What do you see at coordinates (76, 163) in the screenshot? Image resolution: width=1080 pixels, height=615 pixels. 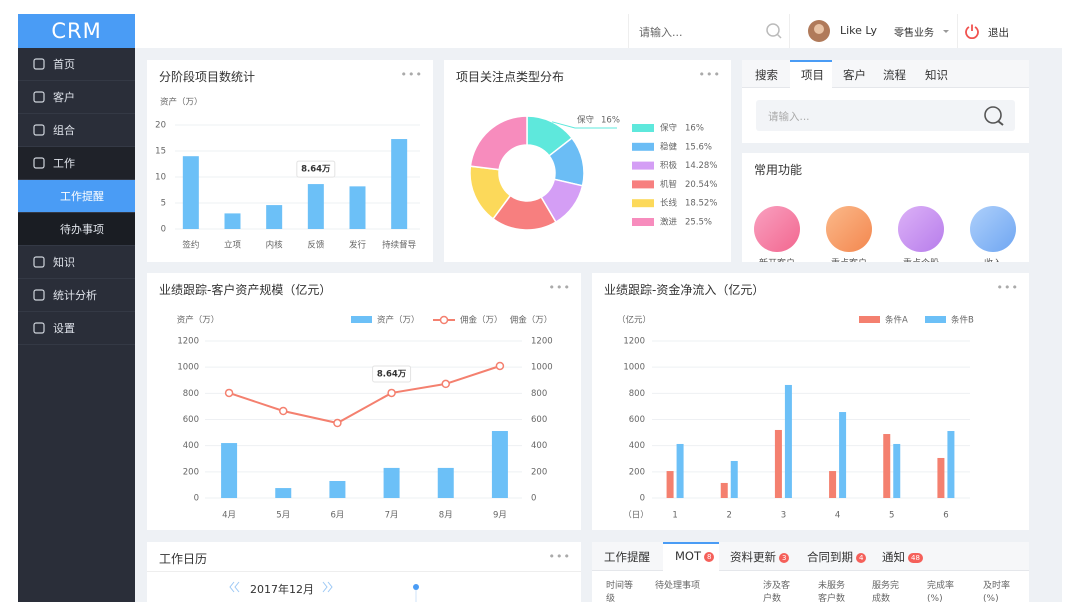 I see `menu-item: 工作` at bounding box center [76, 163].